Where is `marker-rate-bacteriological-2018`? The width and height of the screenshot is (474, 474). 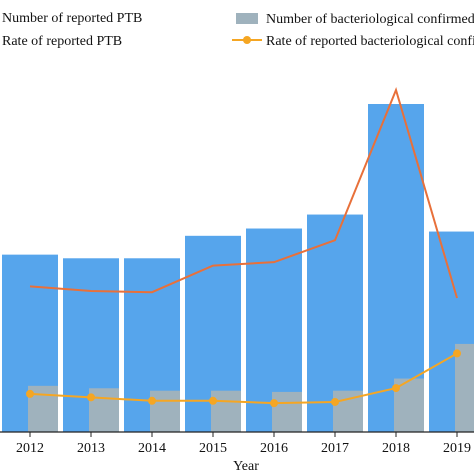
marker-rate-bacteriological-2018 is located at coordinates (396, 388).